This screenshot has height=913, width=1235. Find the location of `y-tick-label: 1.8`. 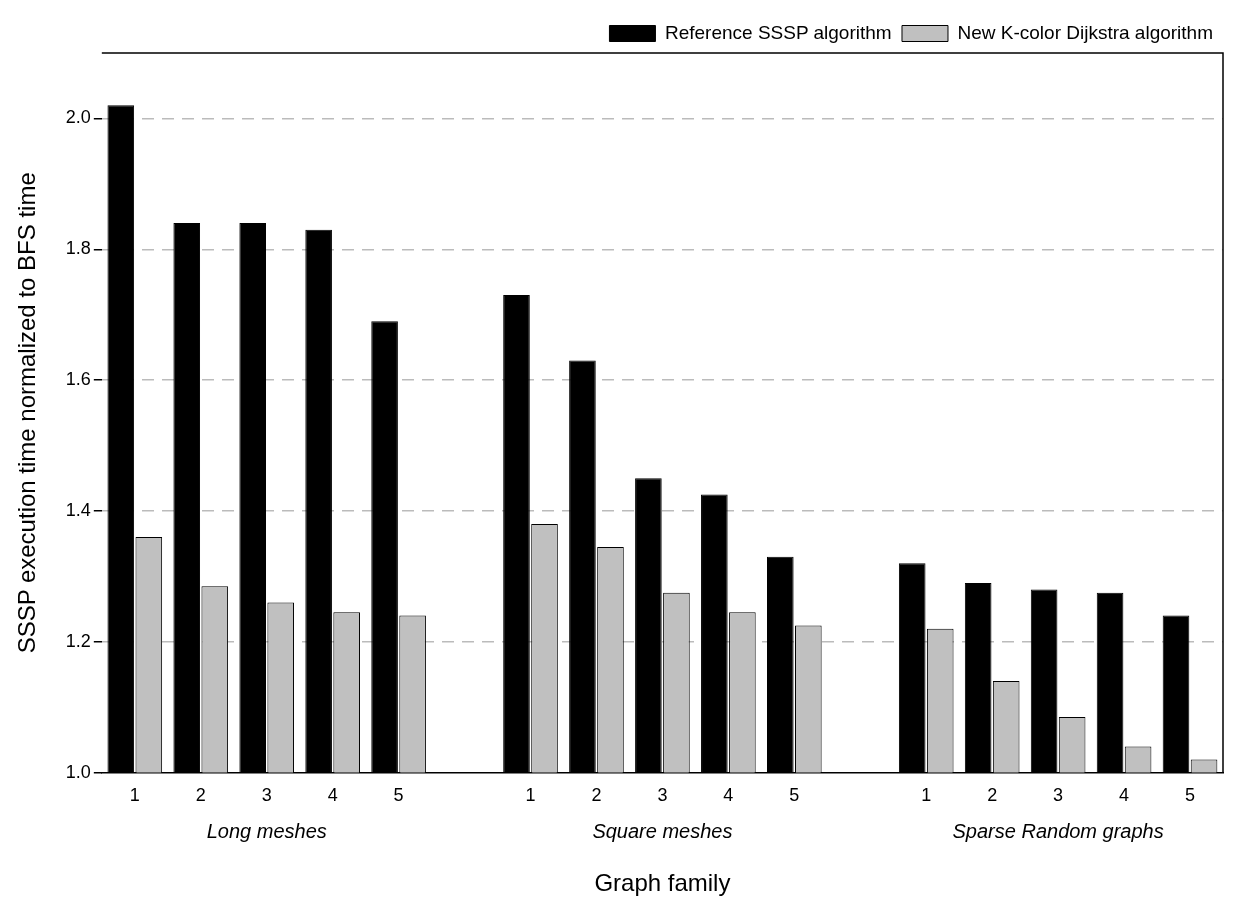

y-tick-label: 1.8 is located at coordinates (78, 248).